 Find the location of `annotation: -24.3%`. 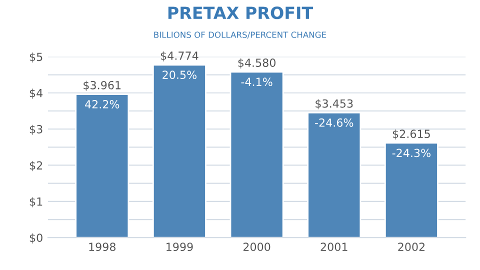

annotation: -24.3% is located at coordinates (411, 153).